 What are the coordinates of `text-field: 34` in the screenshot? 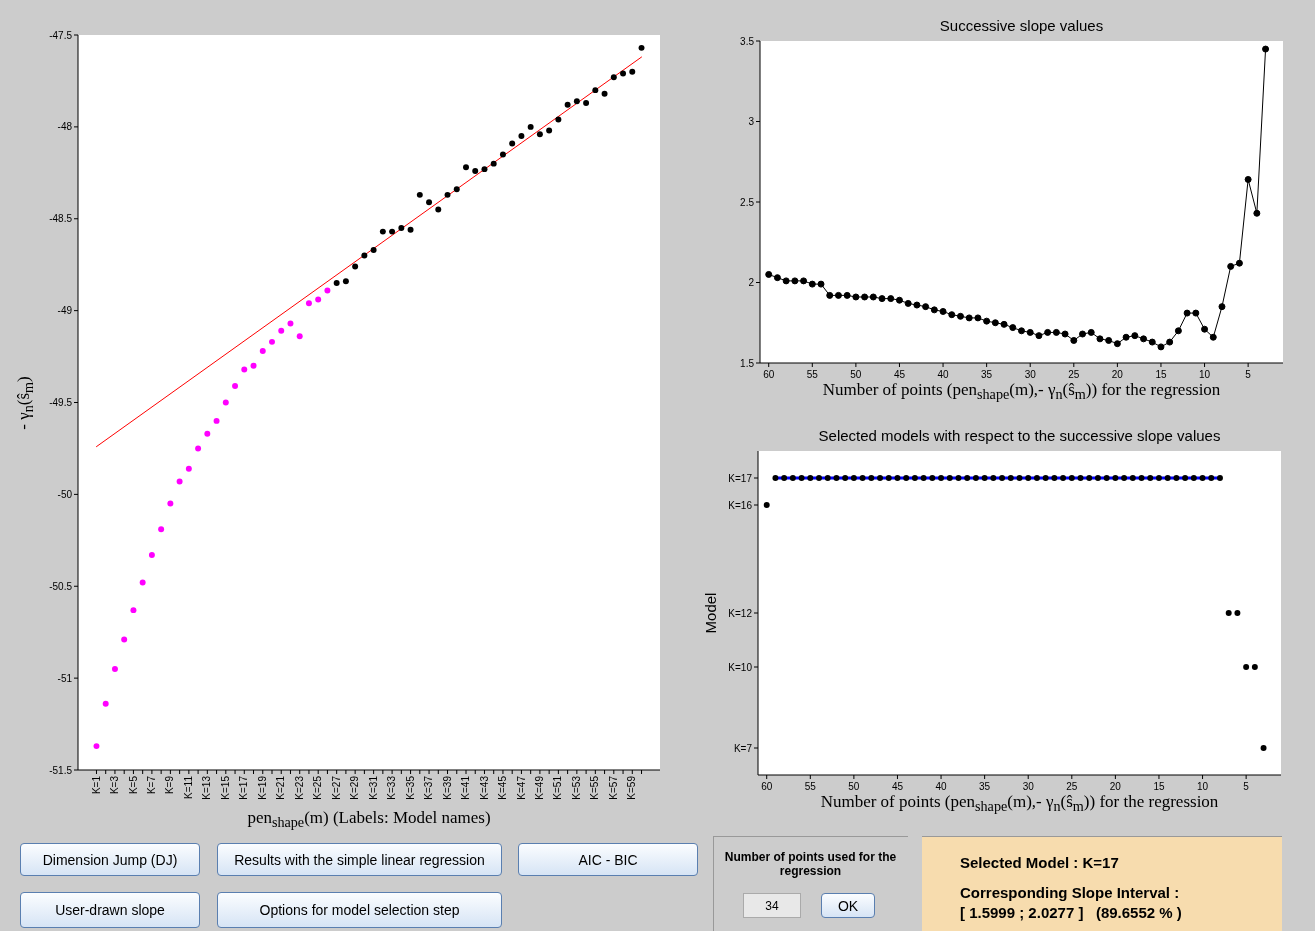 It's located at (772, 905).